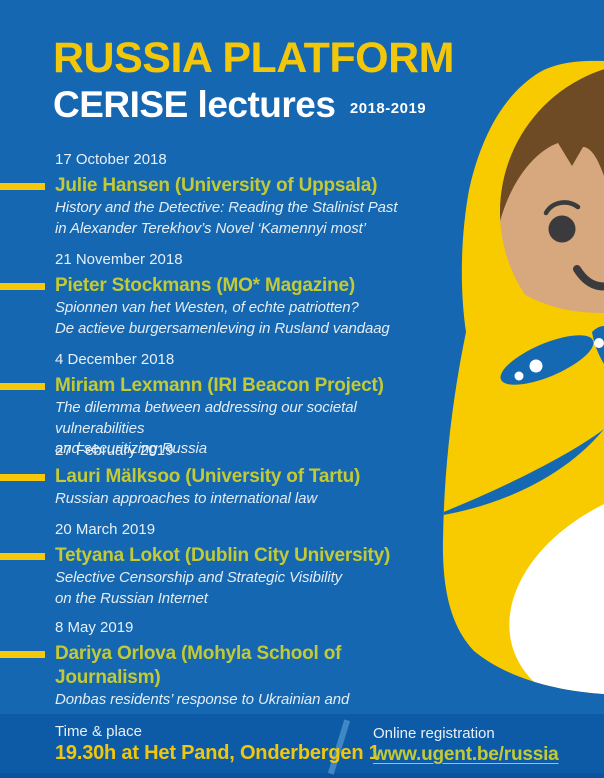 The image size is (604, 778). Describe the element at coordinates (131, 598) in the screenshot. I see `lecture-description-line: on the Russian Internet` at that location.